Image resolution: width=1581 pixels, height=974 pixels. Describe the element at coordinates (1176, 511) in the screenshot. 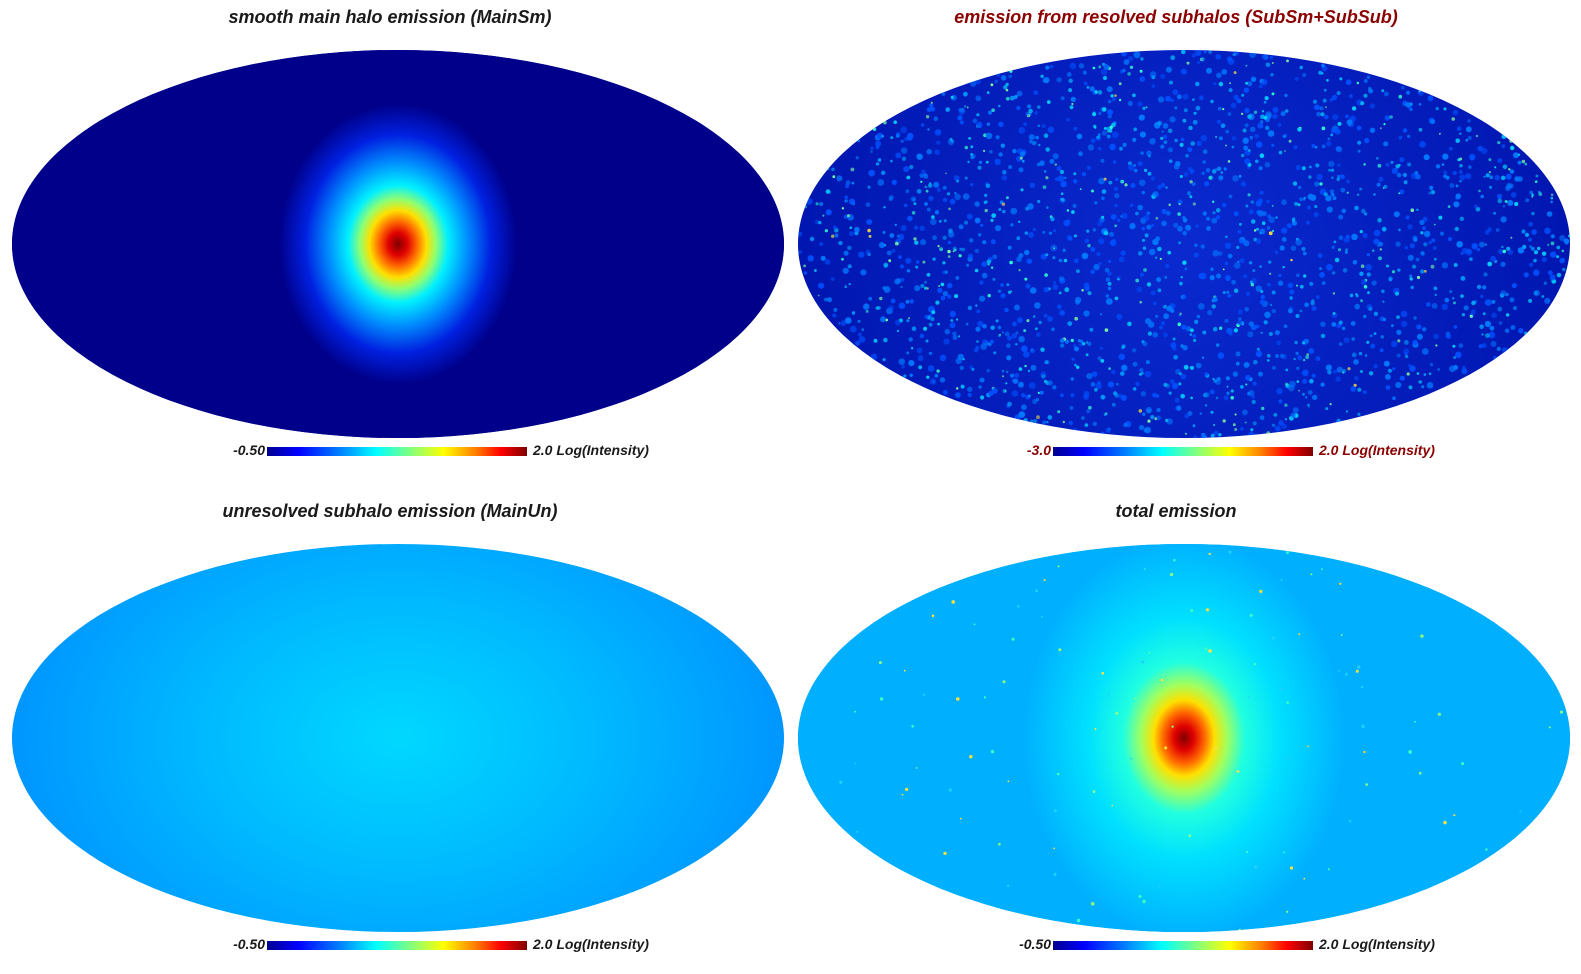

I see `panel-title: total emission` at that location.